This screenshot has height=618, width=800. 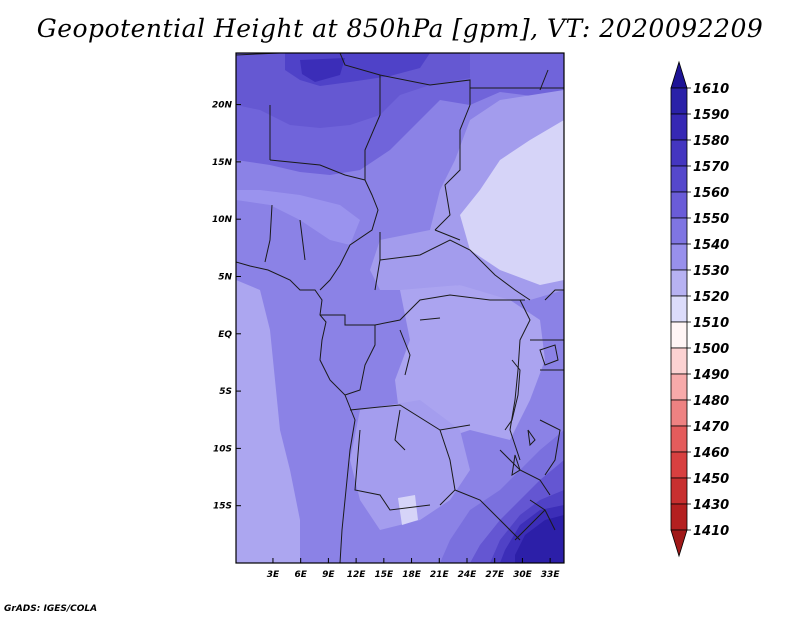 I want to click on x-tick-label: 24E, so click(x=468, y=575).